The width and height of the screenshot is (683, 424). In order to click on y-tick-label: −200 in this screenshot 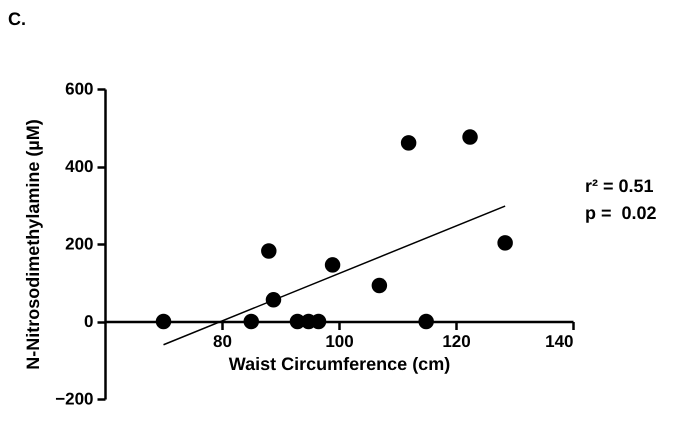, I will do `click(74, 399)`.